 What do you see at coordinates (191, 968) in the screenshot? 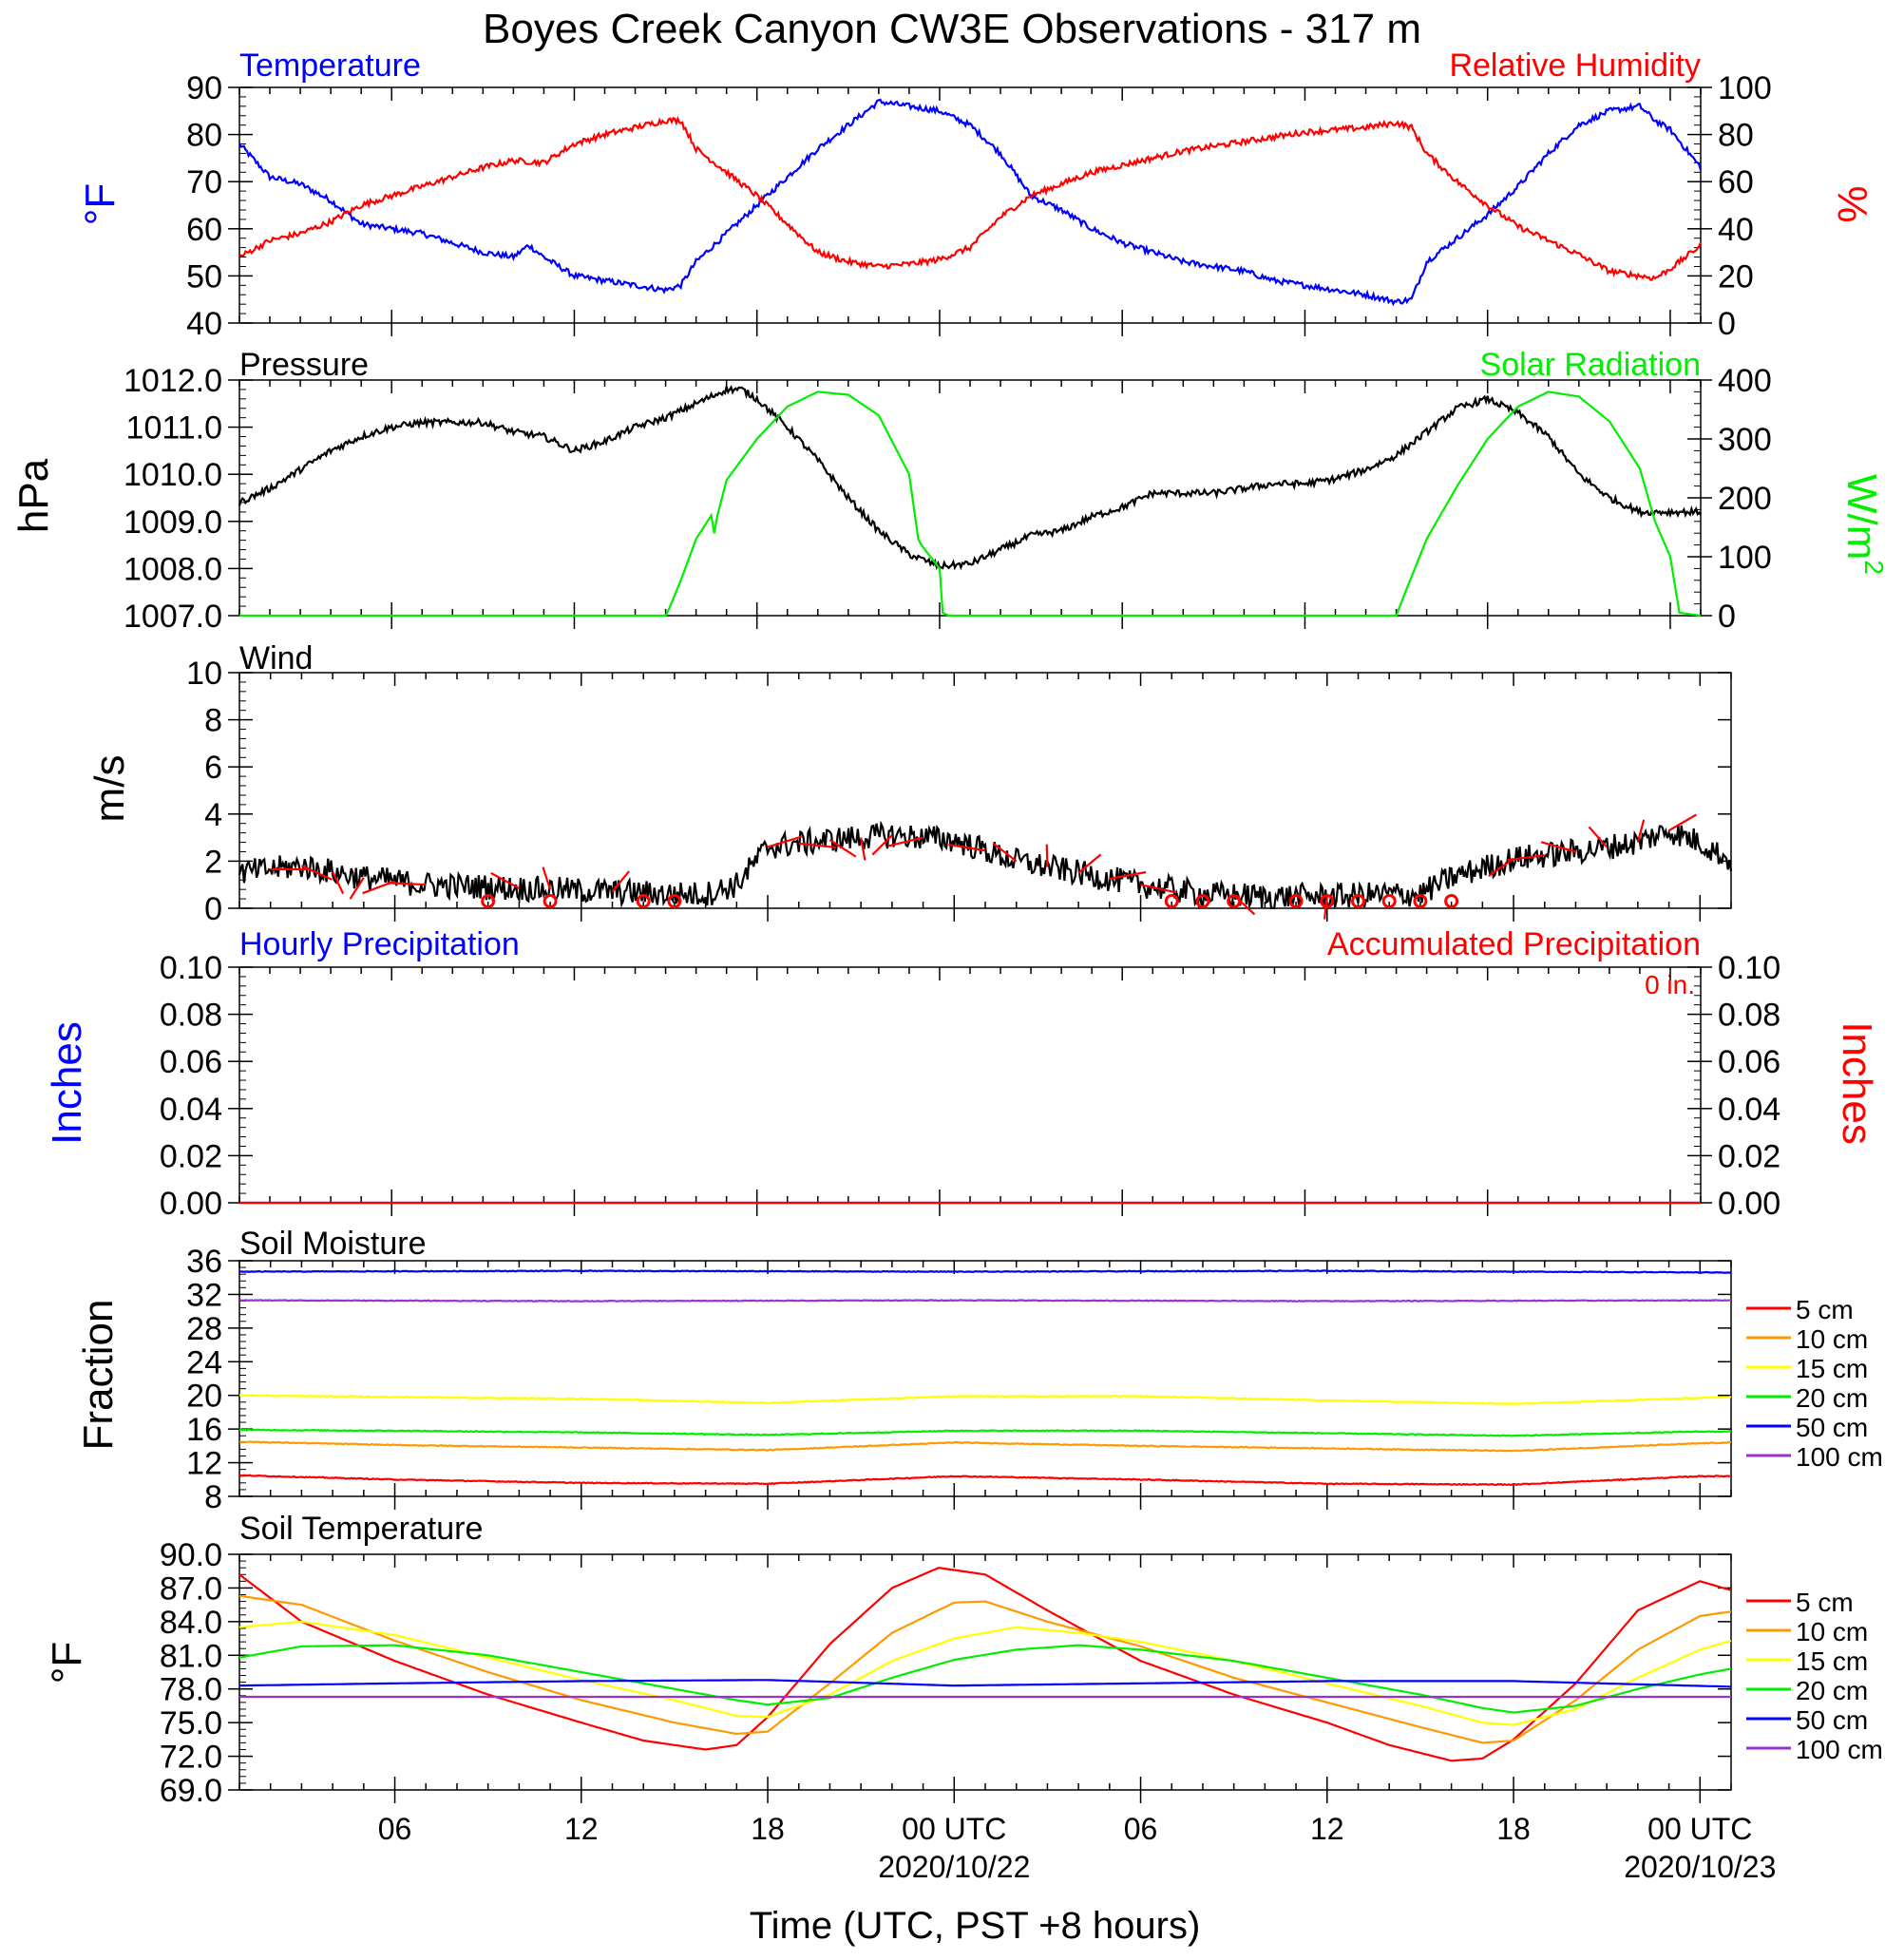
I see `precip-ytick-label: 0.10` at bounding box center [191, 968].